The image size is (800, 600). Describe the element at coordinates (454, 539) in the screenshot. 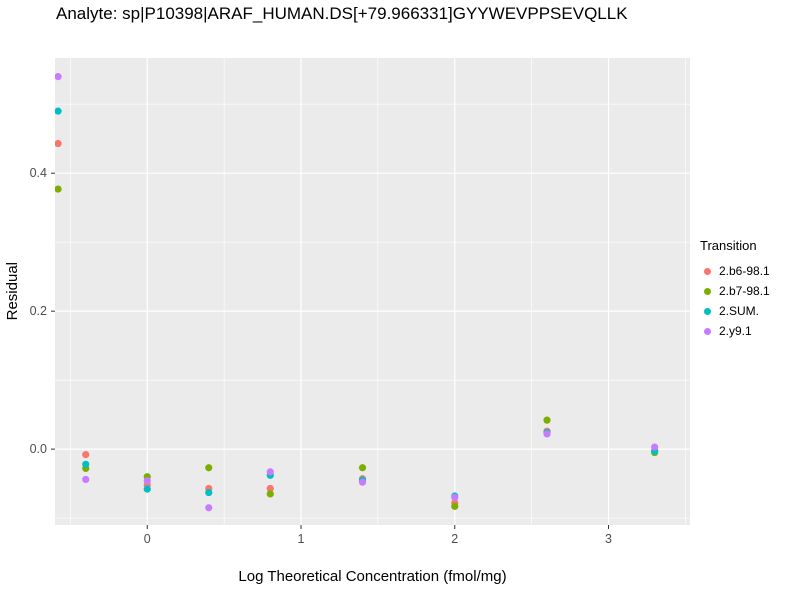

I see `x-tick-label: 2` at that location.